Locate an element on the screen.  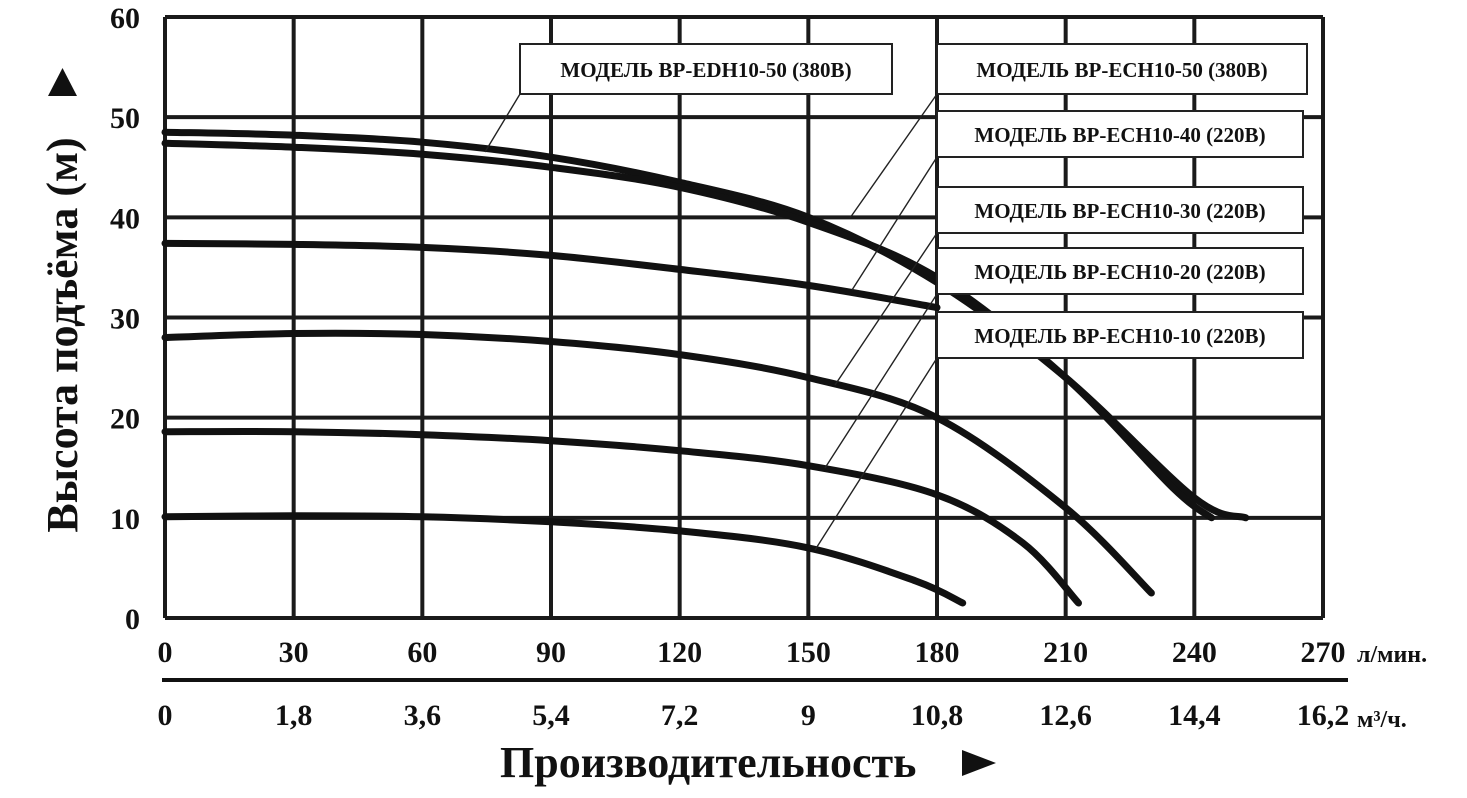
y-tick-label: 60 is located at coordinates (125, 18).